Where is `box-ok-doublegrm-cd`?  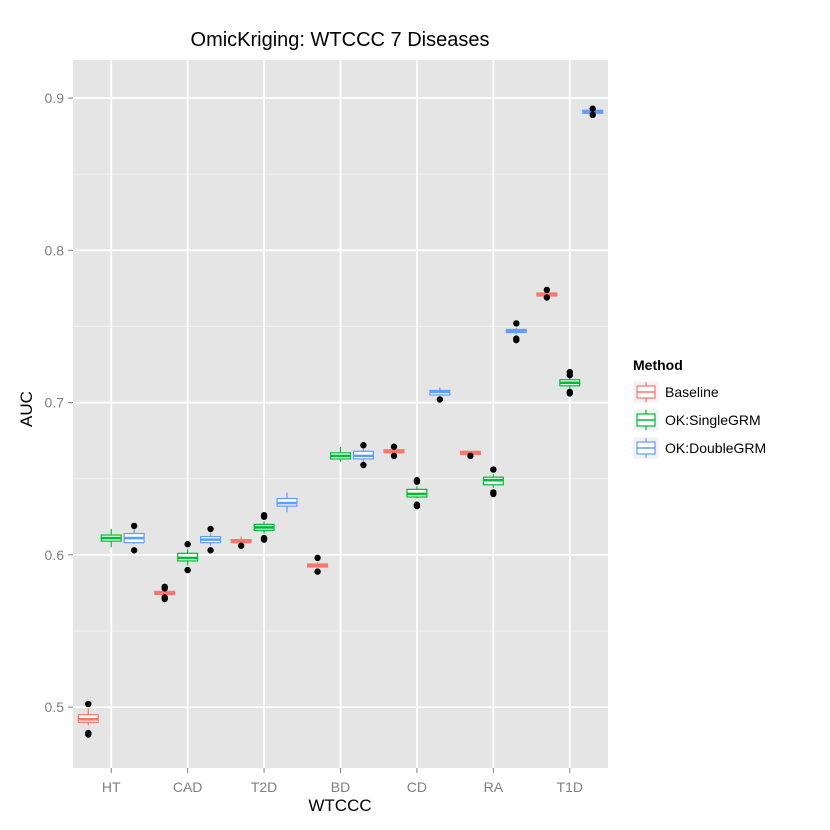 box-ok-doublegrm-cd is located at coordinates (440, 395).